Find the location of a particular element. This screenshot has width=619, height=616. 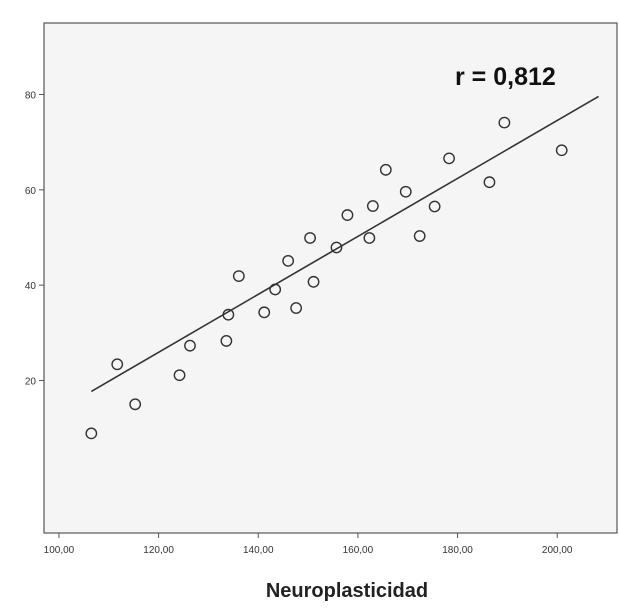

x-tick-label: 120,00 is located at coordinates (158, 550).